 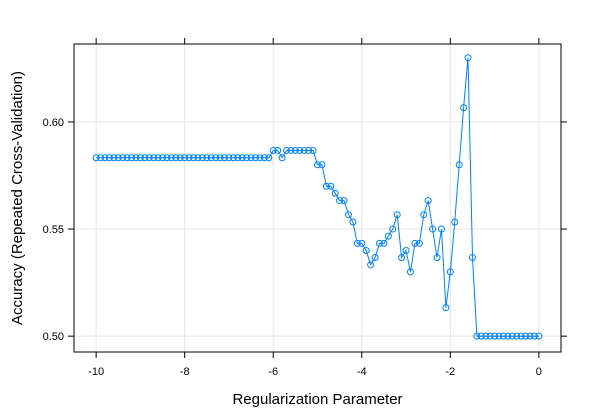 I want to click on x-axis-title: Regularization Parameter, so click(x=317, y=399).